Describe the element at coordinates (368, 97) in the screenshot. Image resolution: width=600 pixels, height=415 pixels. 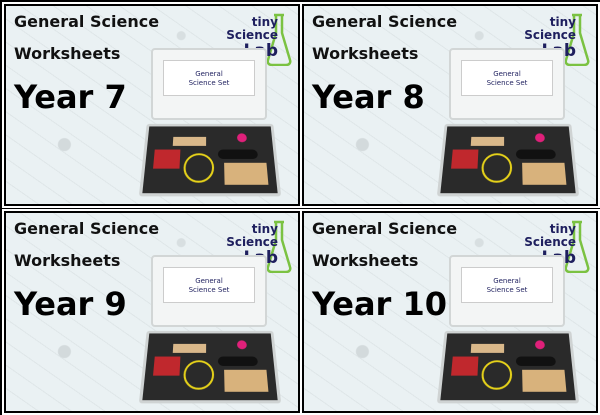
I see `year-label: Year 8` at that location.